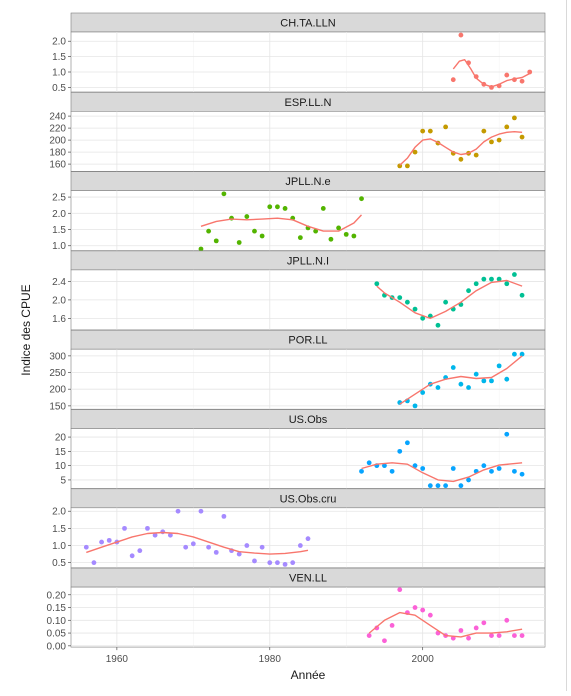  What do you see at coordinates (57, 373) in the screenshot?
I see `y-tick-label: 250` at bounding box center [57, 373].